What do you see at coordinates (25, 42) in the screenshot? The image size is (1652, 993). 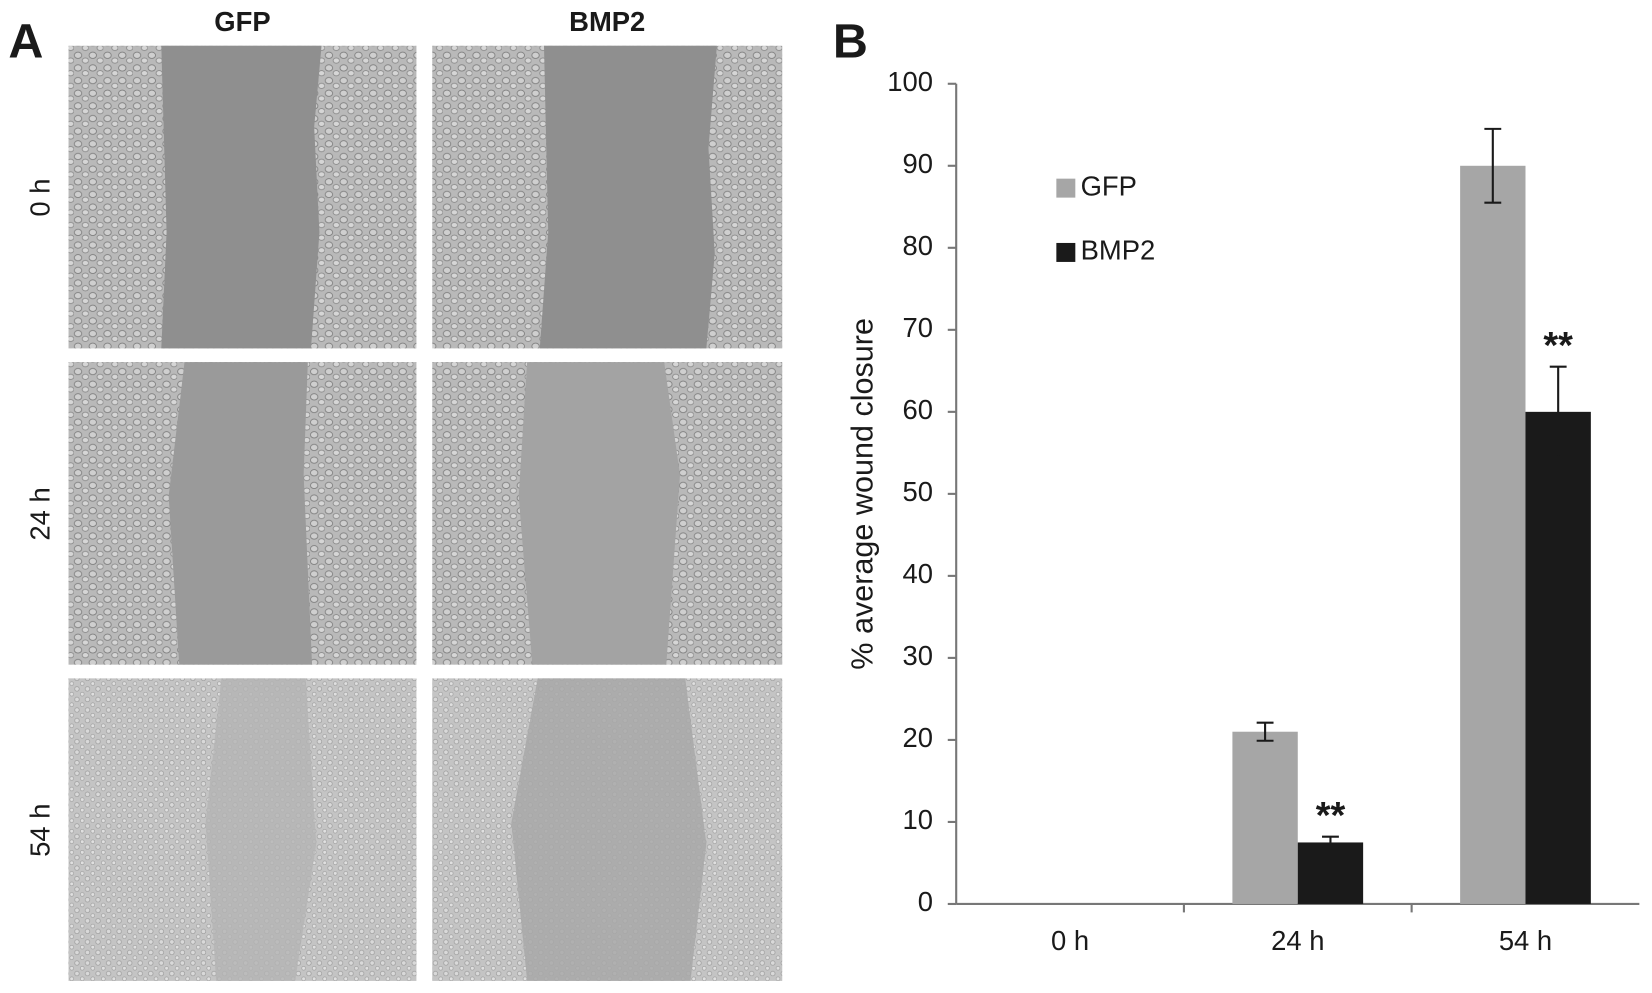 I see `panel-label: A` at bounding box center [25, 42].